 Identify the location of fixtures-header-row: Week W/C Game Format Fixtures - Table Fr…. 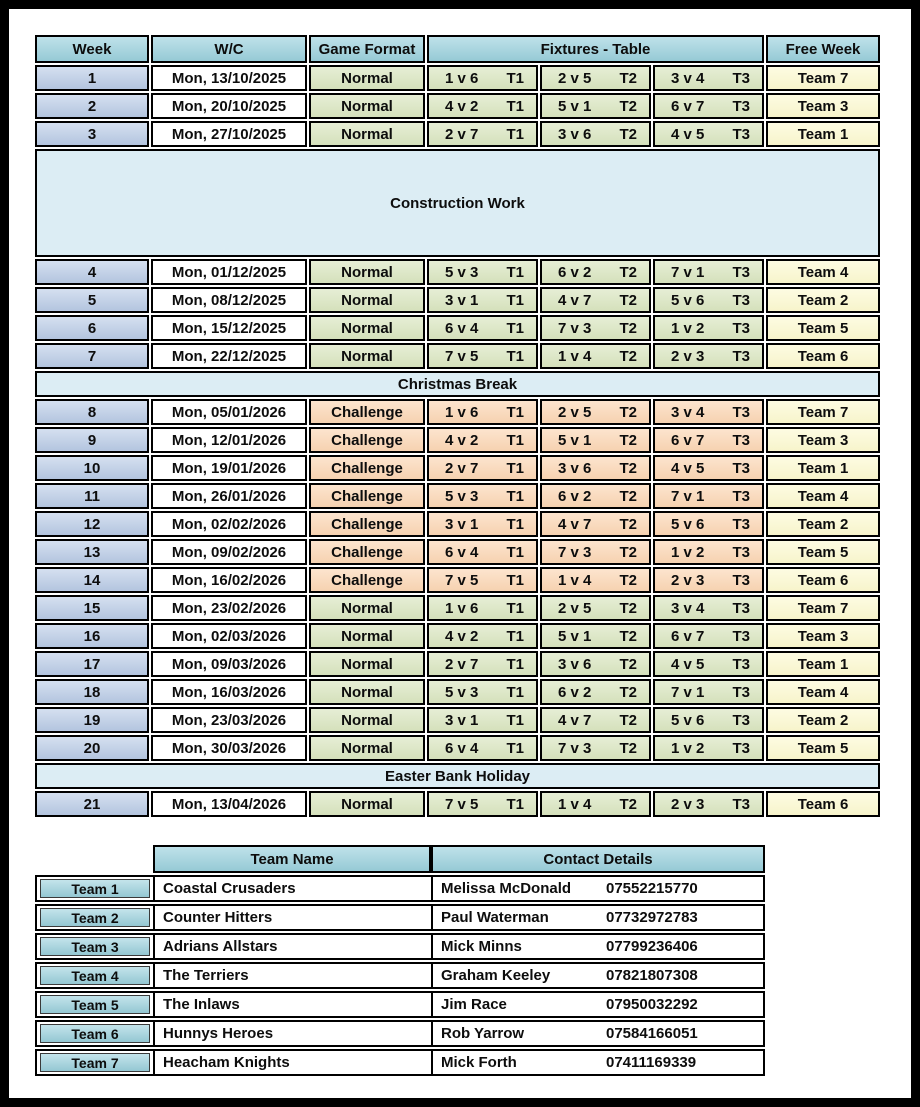
(457, 49).